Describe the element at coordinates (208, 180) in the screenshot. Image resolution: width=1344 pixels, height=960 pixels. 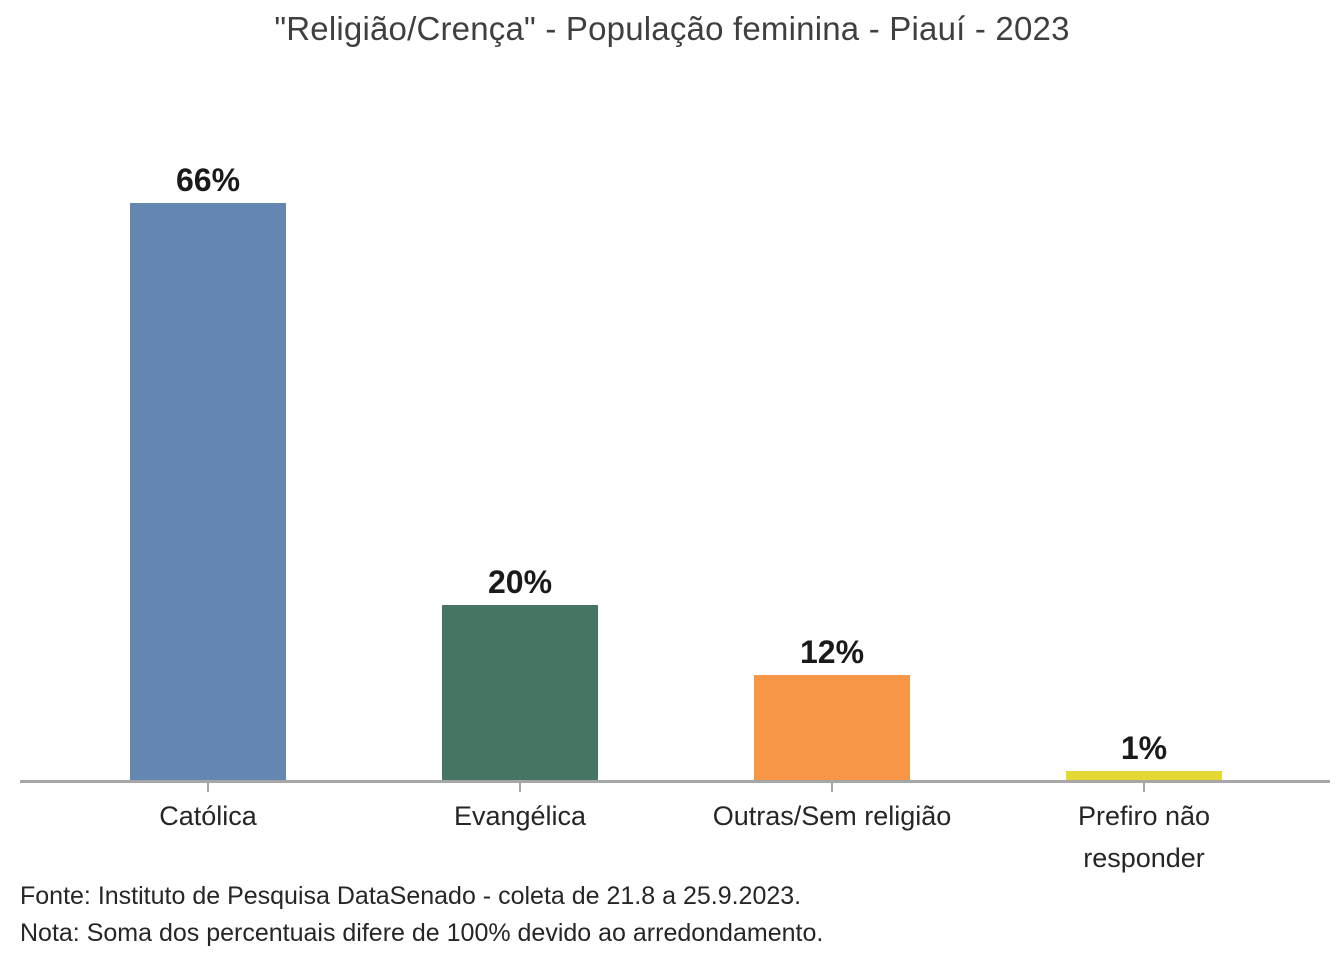
I see `value-label: 66%` at that location.